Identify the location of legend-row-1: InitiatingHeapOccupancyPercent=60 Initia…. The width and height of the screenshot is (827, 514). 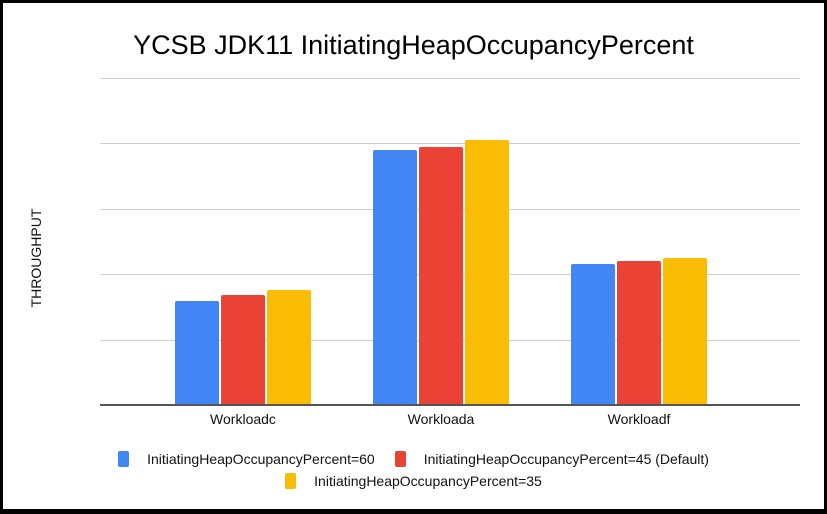
(413, 459).